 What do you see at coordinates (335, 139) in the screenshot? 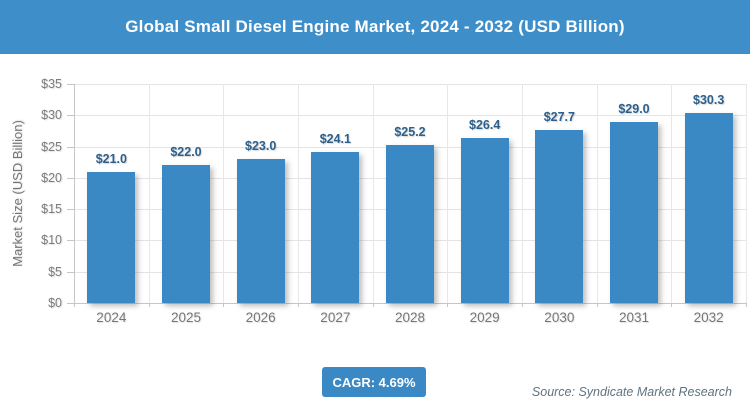
I see `bar-value-label: $24.1` at bounding box center [335, 139].